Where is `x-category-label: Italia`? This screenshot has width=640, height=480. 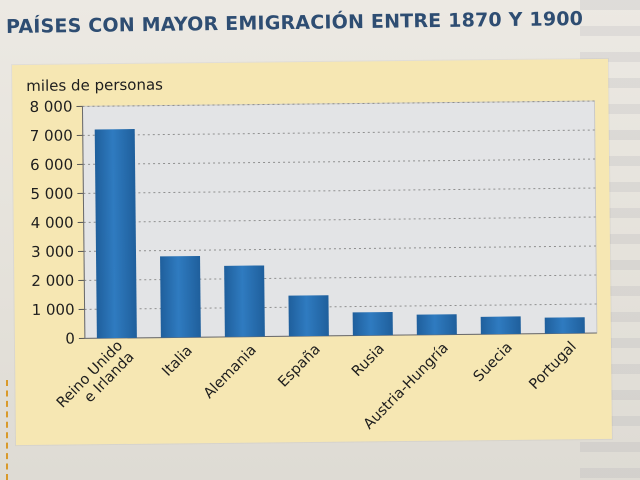 x-category-label: Italia is located at coordinates (177, 361).